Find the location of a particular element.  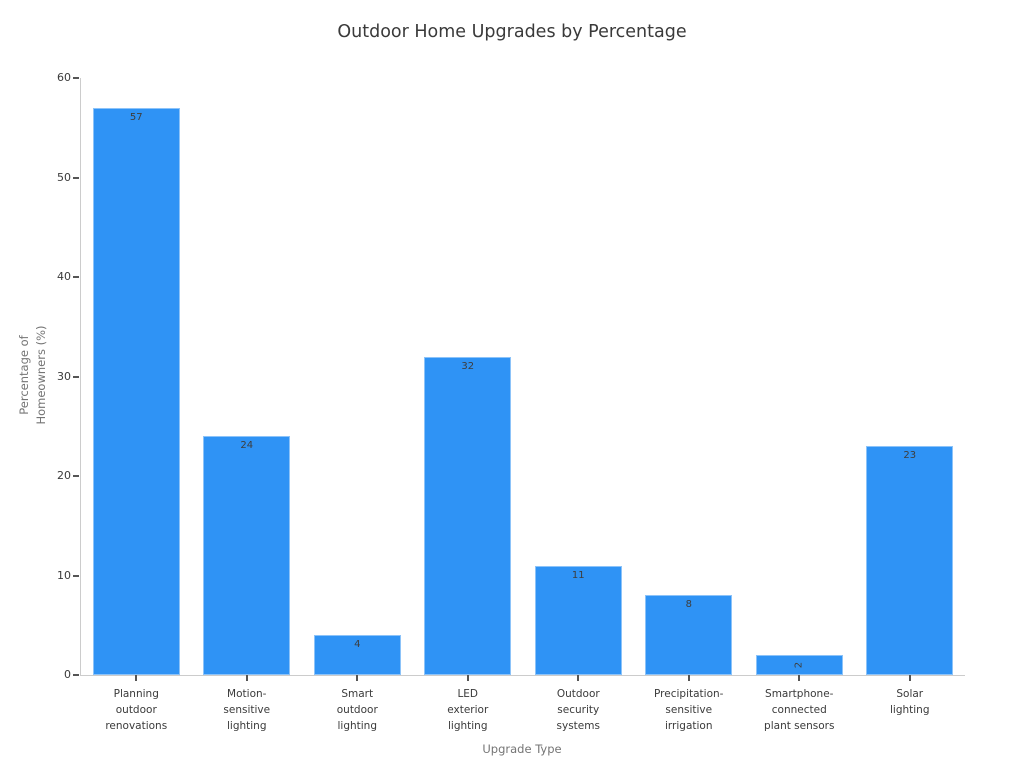

bar: 4 is located at coordinates (357, 655).